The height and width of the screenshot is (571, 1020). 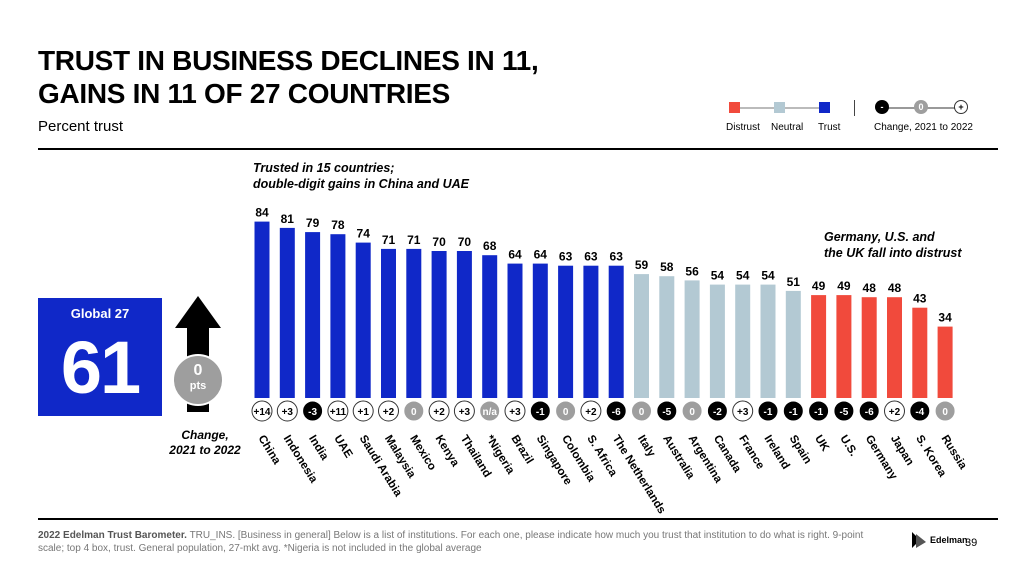 I want to click on bar-value-label: 74, so click(x=364, y=234).